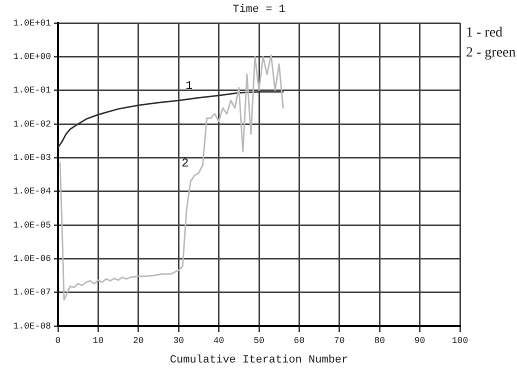 The image size is (517, 375). Describe the element at coordinates (32, 191) in the screenshot. I see `y-tick-label: 1.0E-04` at that location.